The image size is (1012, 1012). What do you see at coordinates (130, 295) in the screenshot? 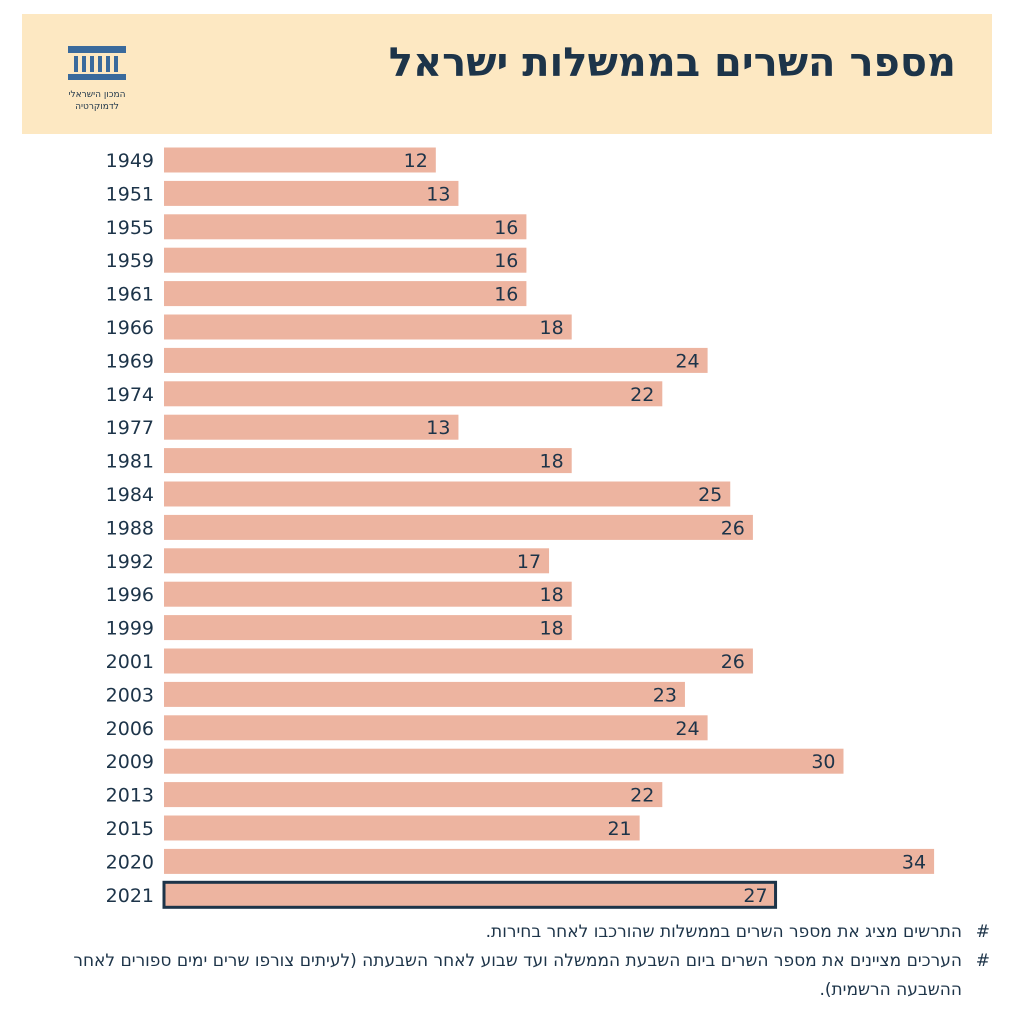
I see `year-tick-label: 1961` at bounding box center [130, 295].